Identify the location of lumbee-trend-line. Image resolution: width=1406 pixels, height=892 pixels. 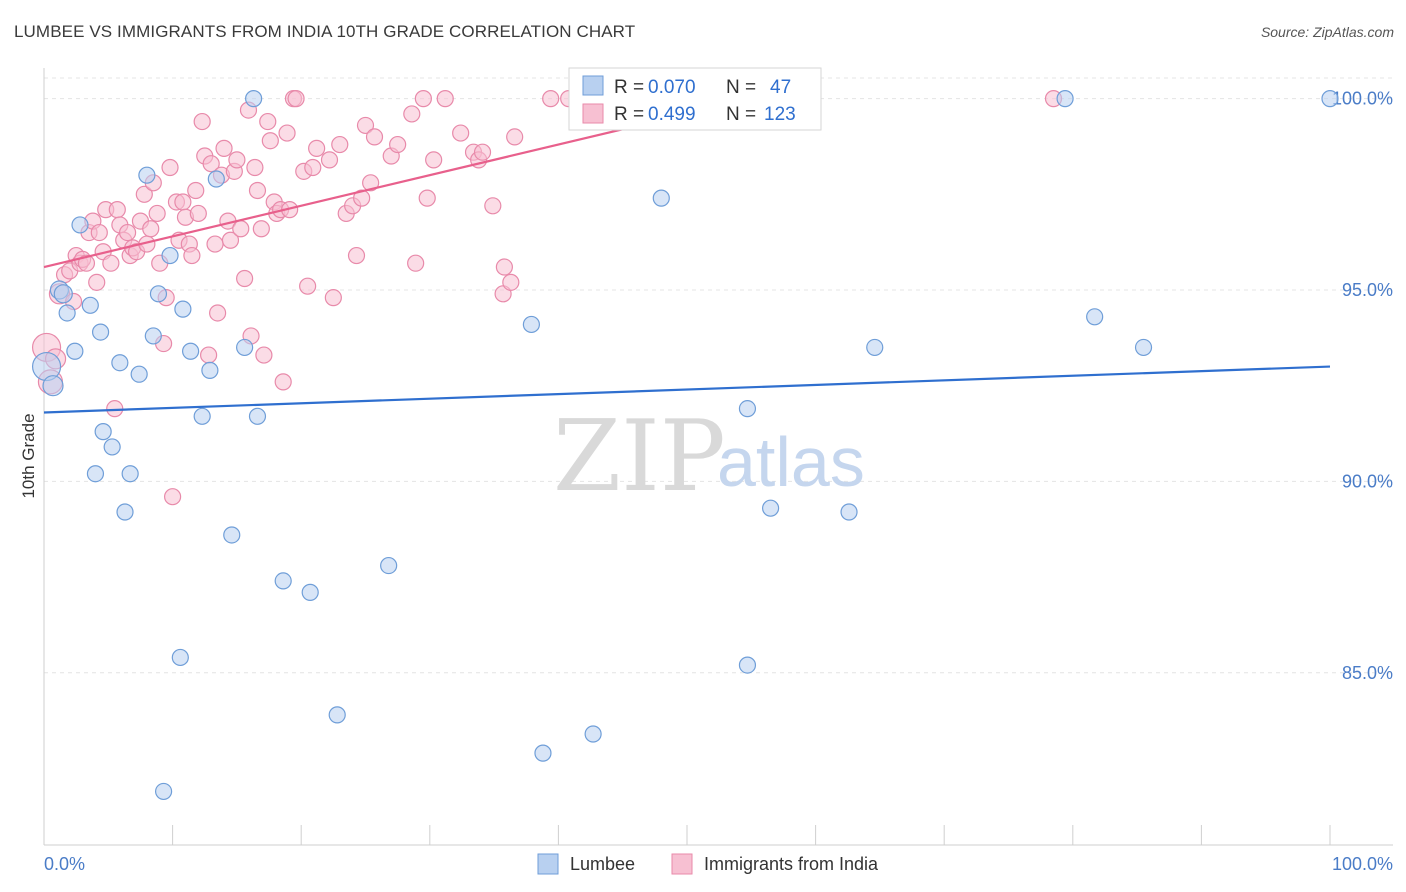
(687, 389).